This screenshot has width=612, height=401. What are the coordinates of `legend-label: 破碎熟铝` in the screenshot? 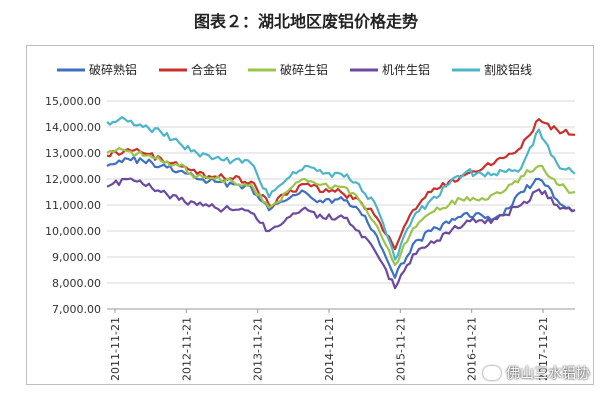 It's located at (113, 69).